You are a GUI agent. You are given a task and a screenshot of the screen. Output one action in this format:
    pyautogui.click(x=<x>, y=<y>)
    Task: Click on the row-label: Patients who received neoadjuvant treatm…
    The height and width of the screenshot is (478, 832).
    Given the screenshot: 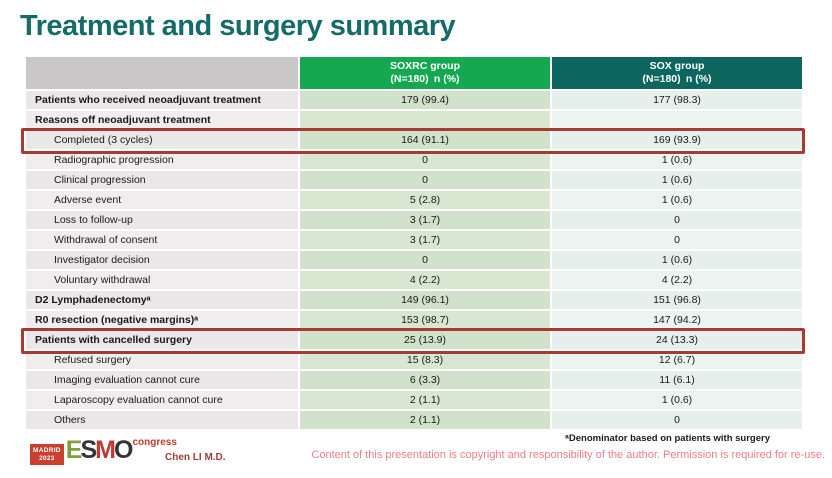 What is the action you would take?
    pyautogui.click(x=162, y=100)
    